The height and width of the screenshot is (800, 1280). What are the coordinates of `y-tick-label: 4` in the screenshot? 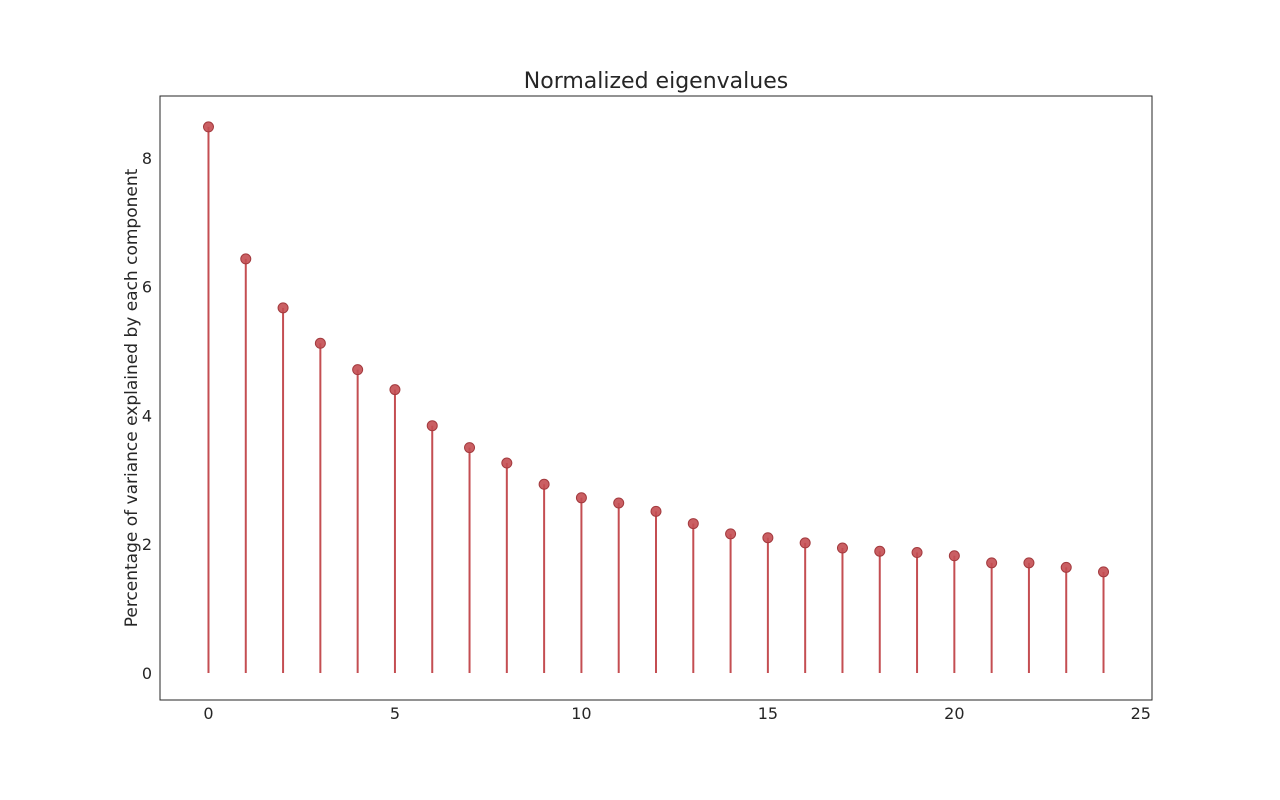 It's located at (147, 415).